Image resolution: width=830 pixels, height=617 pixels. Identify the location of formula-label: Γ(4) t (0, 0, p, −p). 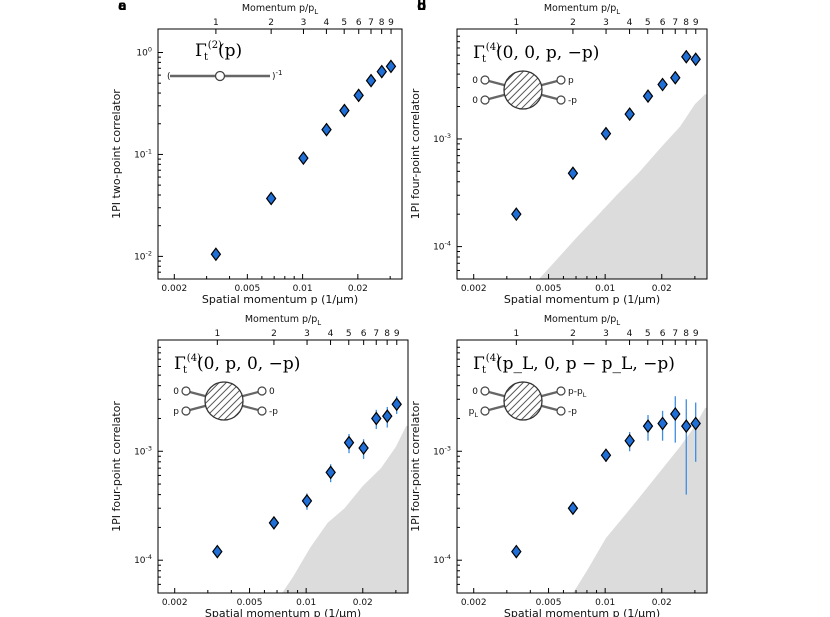
(536, 53).